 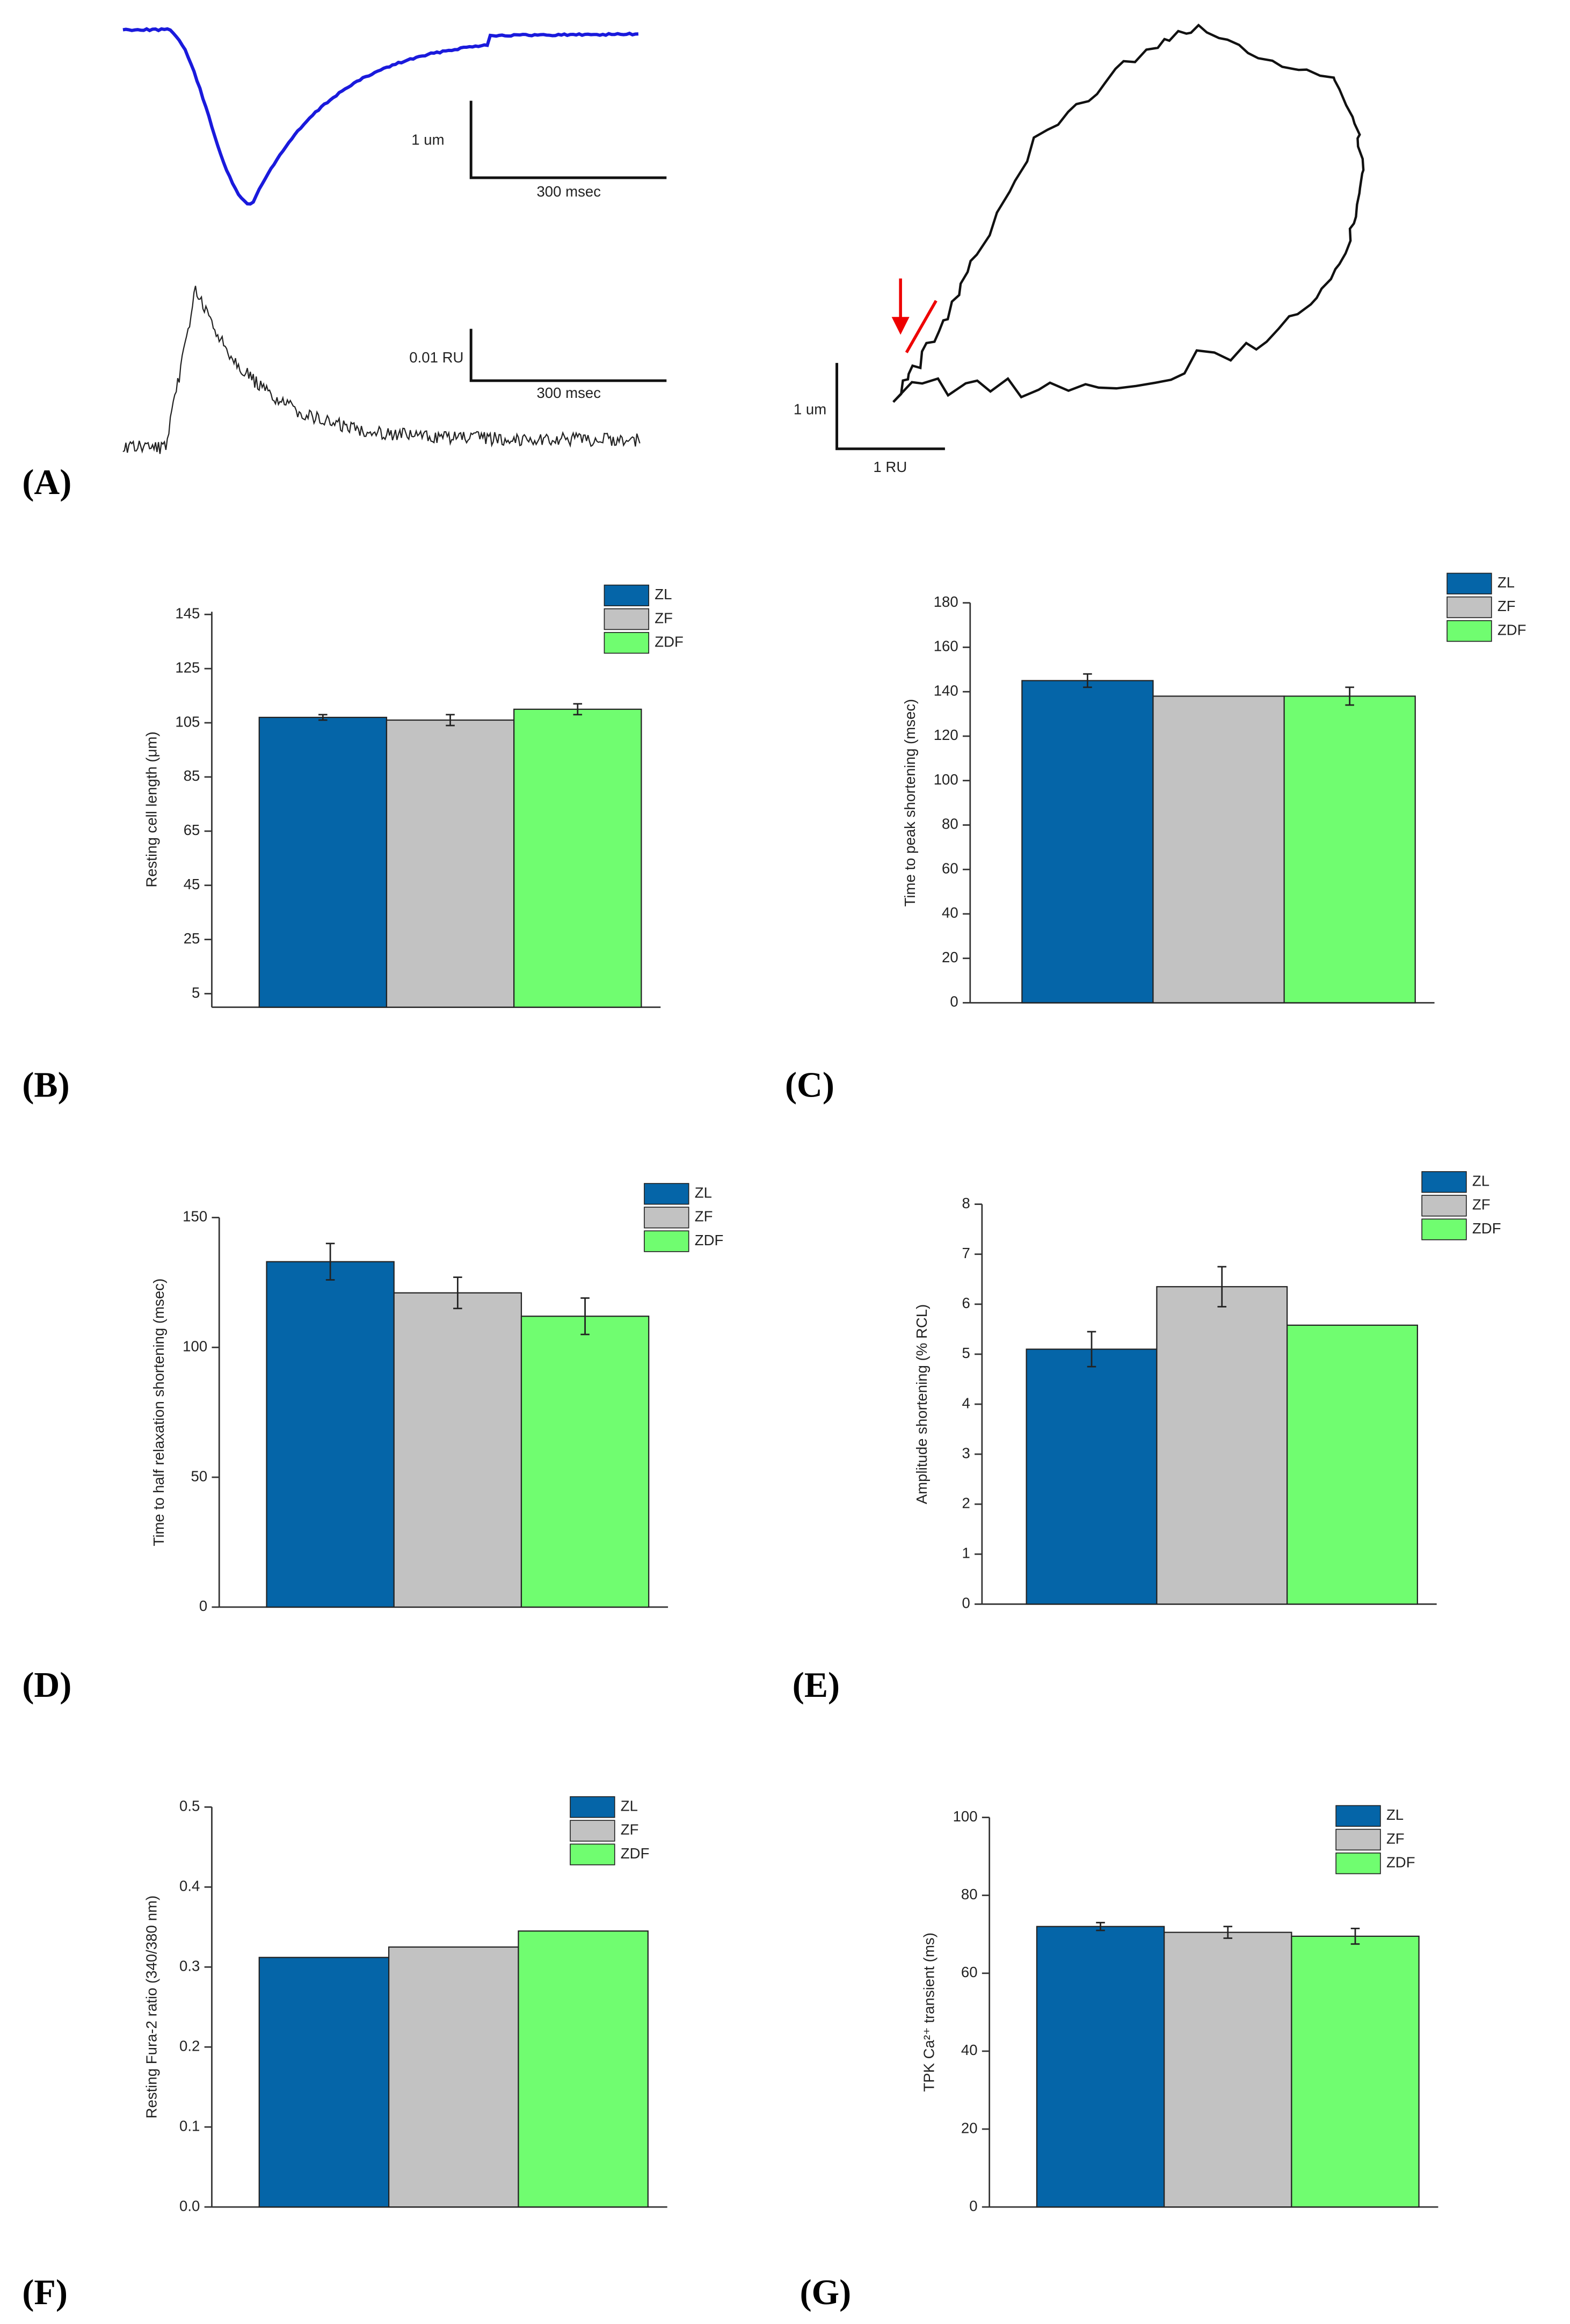 I want to click on y-tick-label: 50, so click(x=200, y=1476).